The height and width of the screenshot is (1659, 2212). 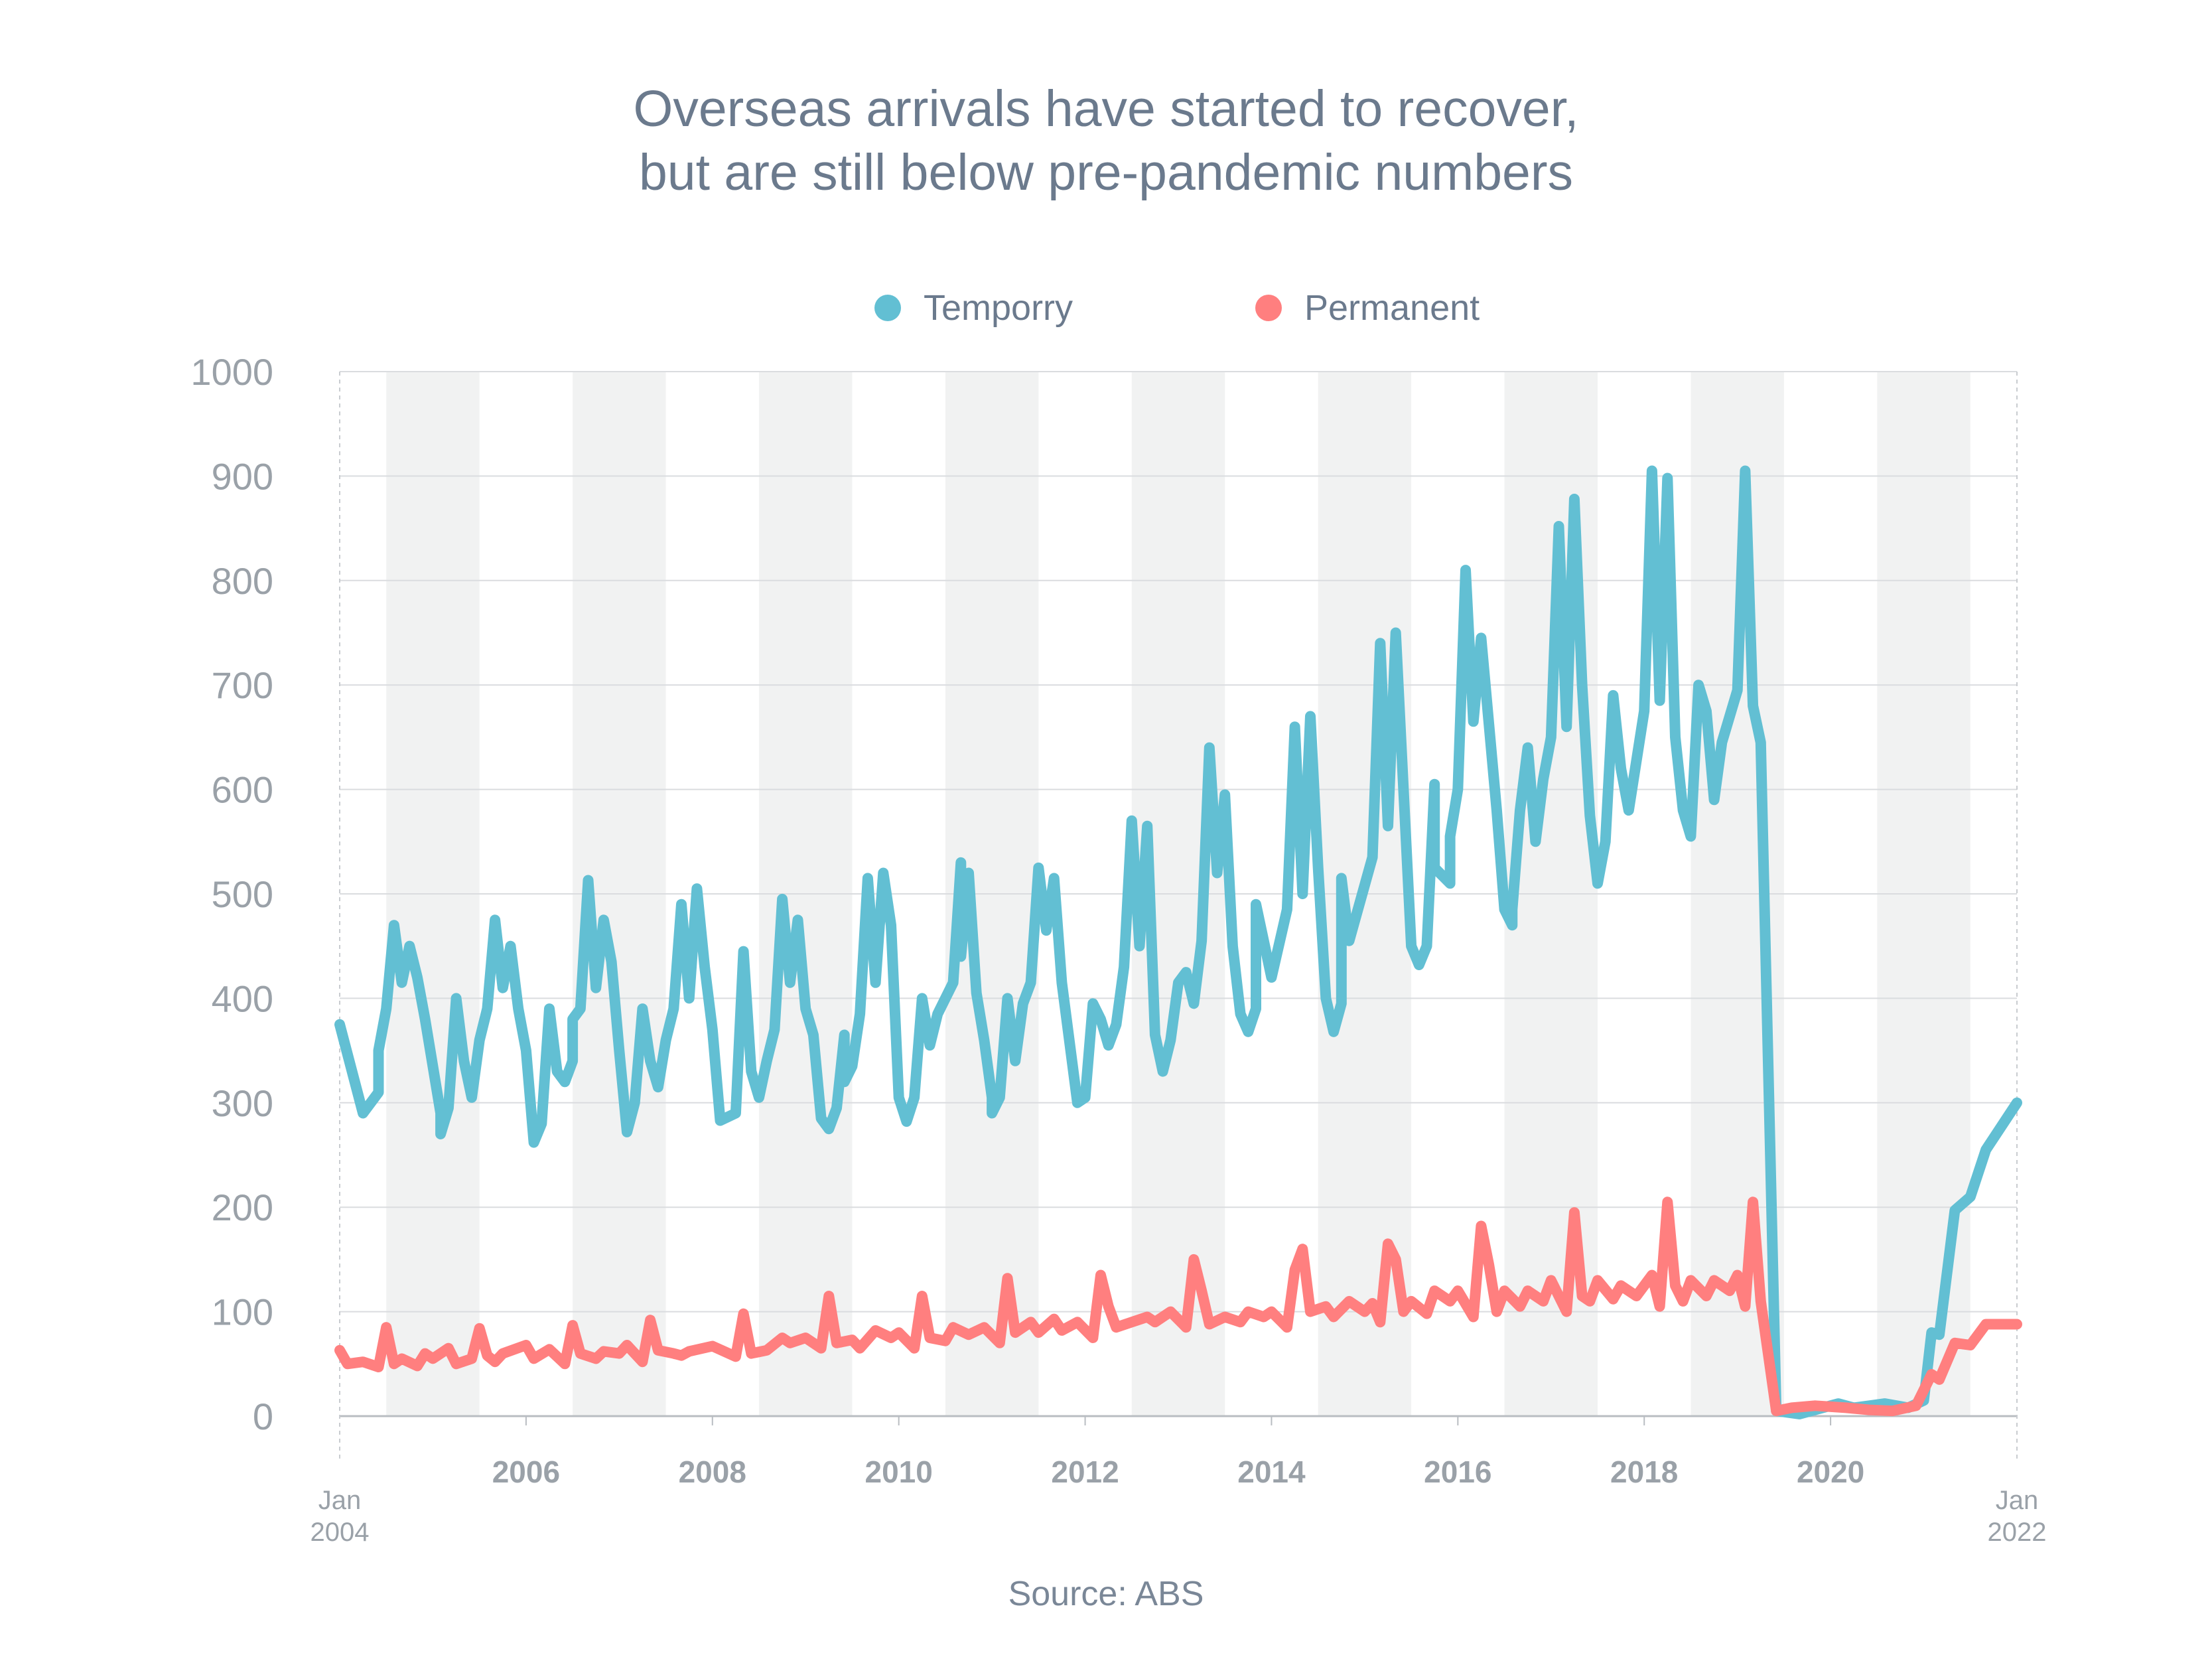 I want to click on series-line-permanent, so click(x=1178, y=1306).